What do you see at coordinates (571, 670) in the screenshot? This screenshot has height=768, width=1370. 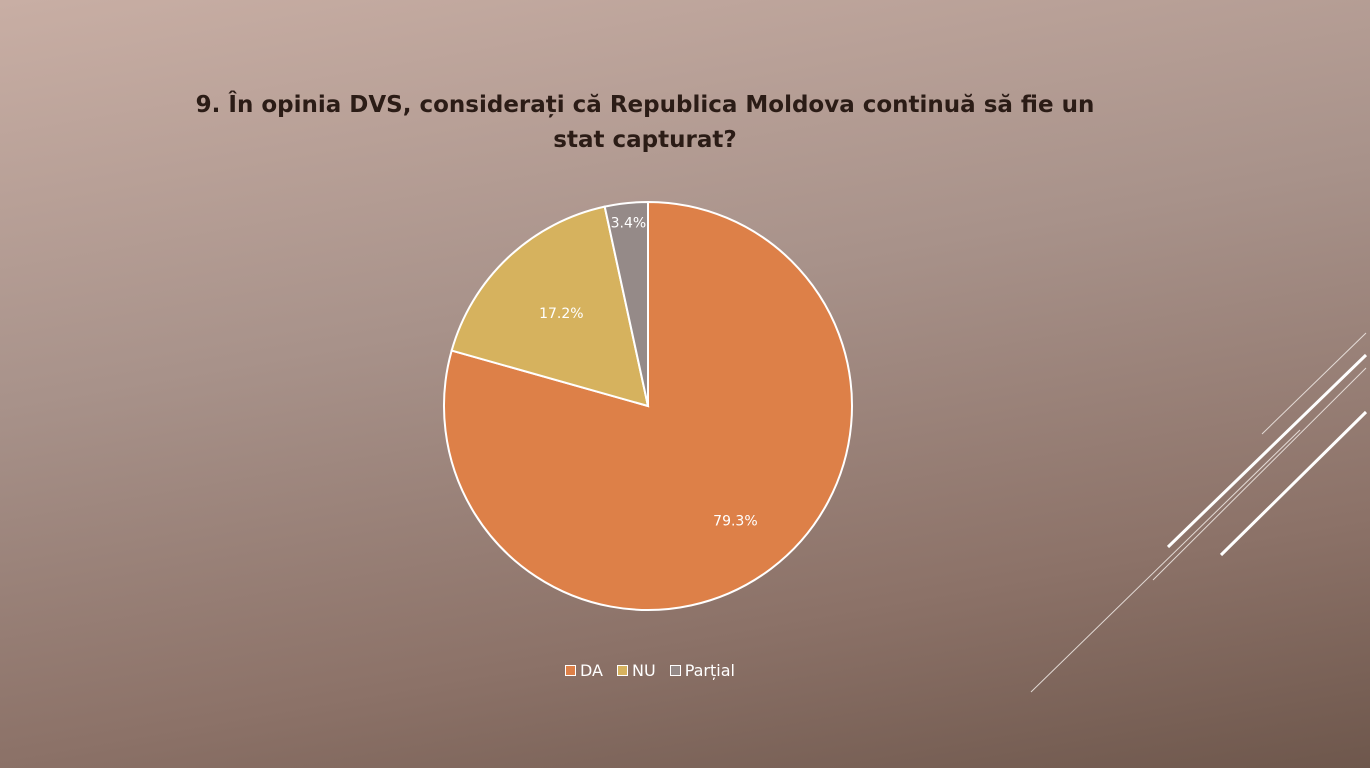 I see `legend-swatch-da` at bounding box center [571, 670].